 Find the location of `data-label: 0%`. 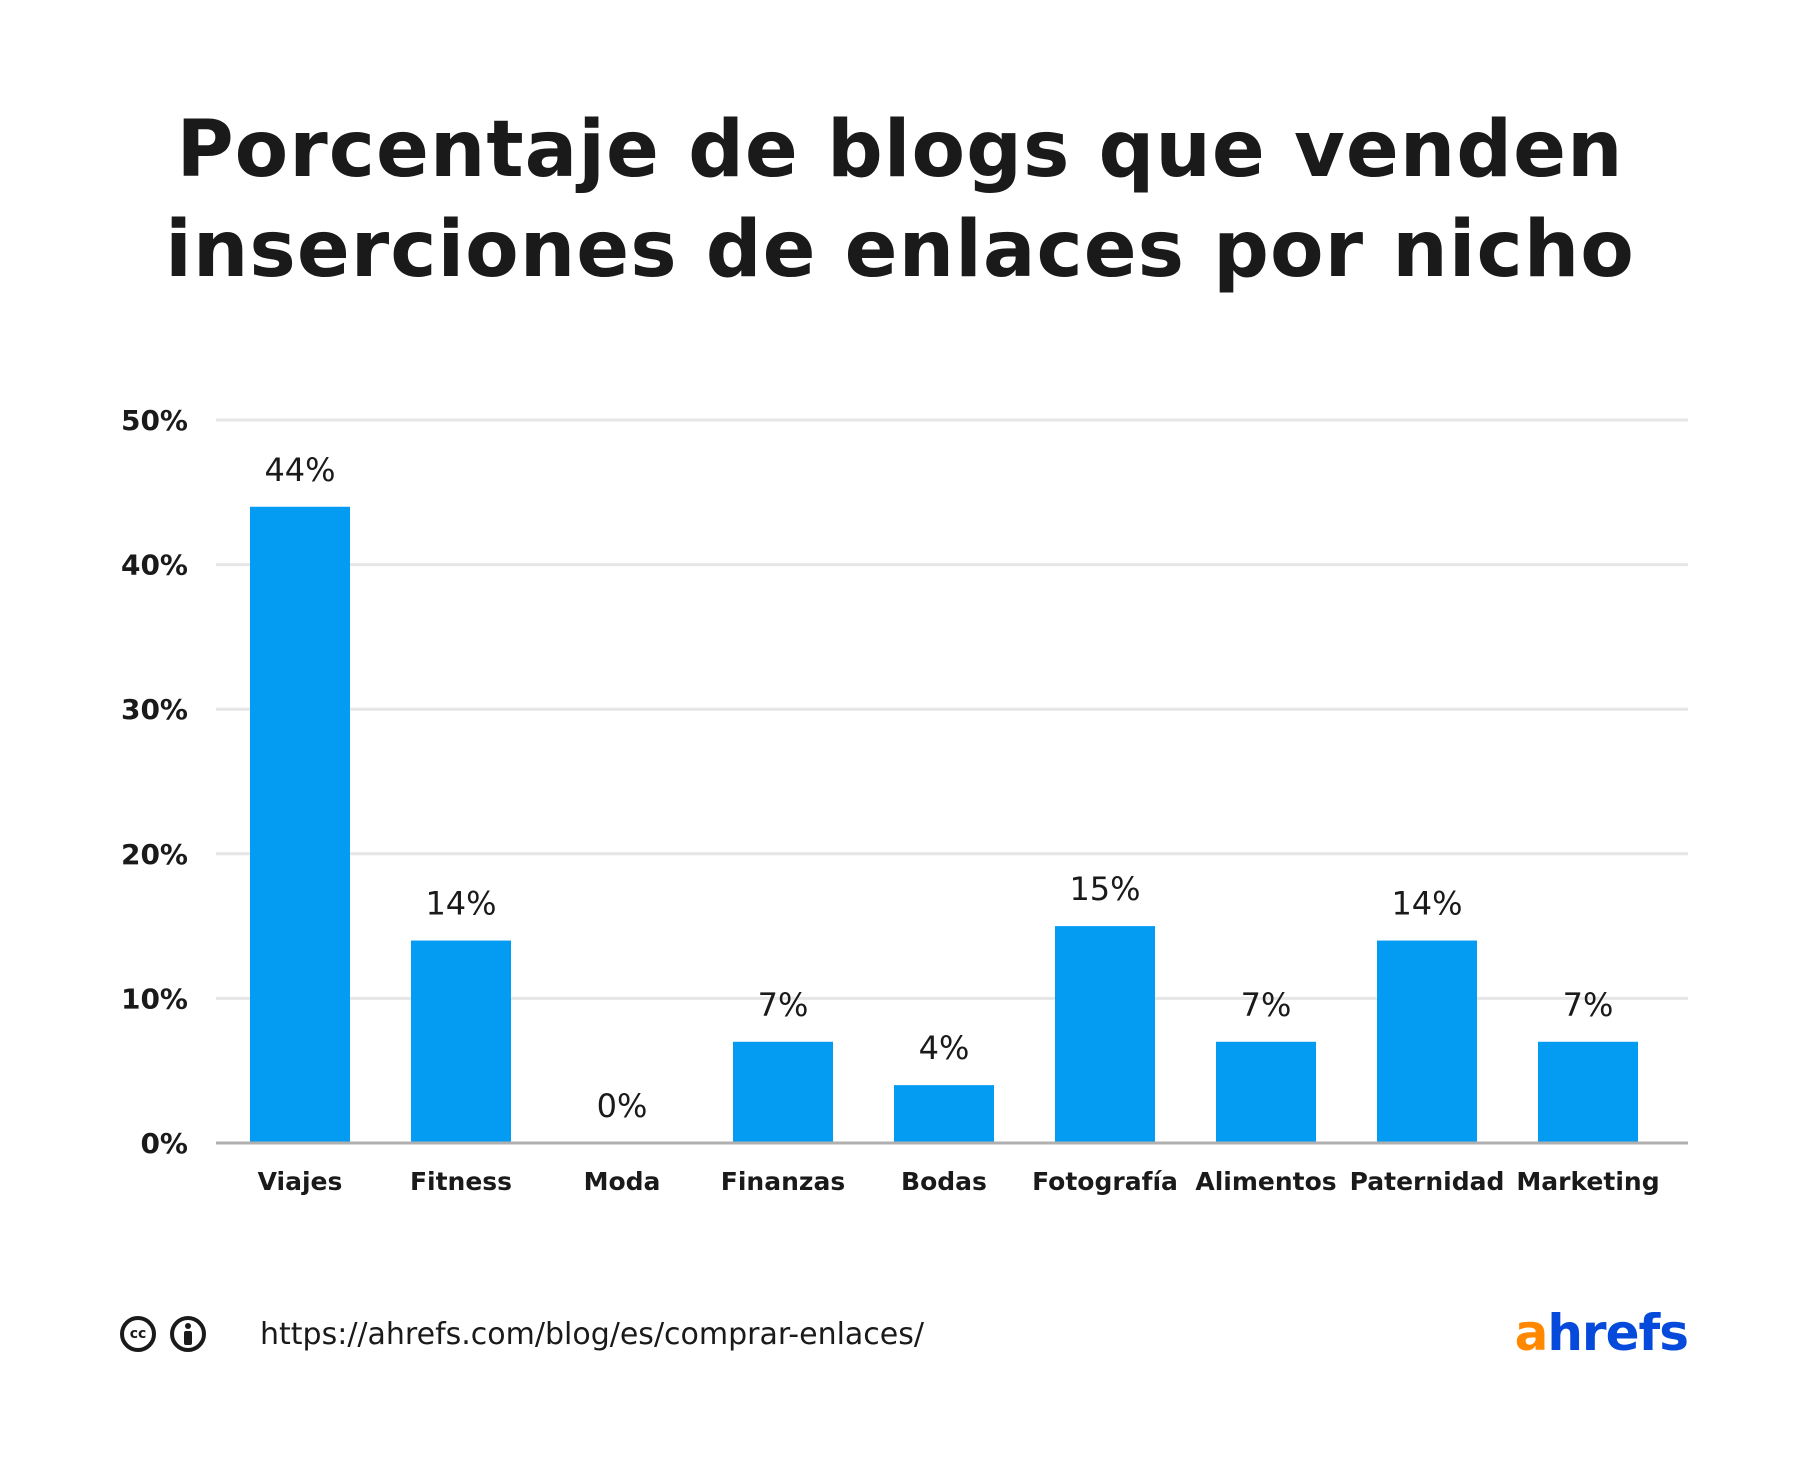

data-label: 0% is located at coordinates (622, 1106).